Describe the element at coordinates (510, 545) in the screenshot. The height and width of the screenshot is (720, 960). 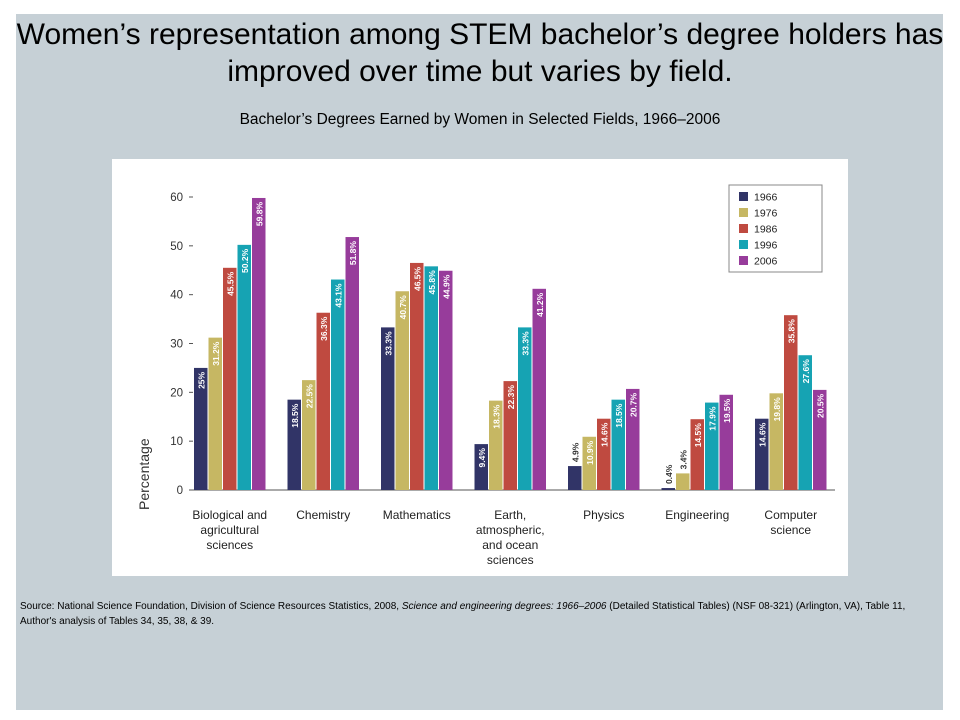
I see `category-label-line: and ocean` at that location.